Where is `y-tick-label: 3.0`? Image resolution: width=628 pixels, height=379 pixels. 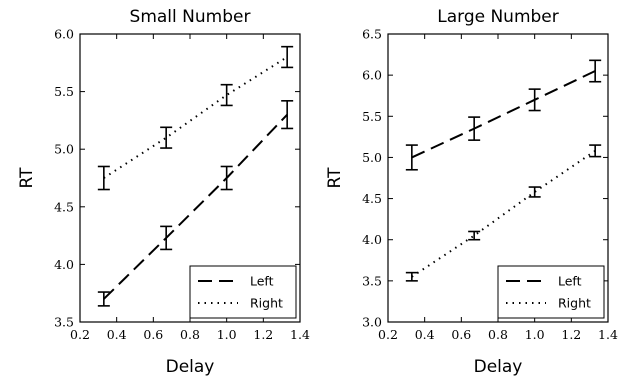
y-tick-label: 3.0 is located at coordinates (372, 322).